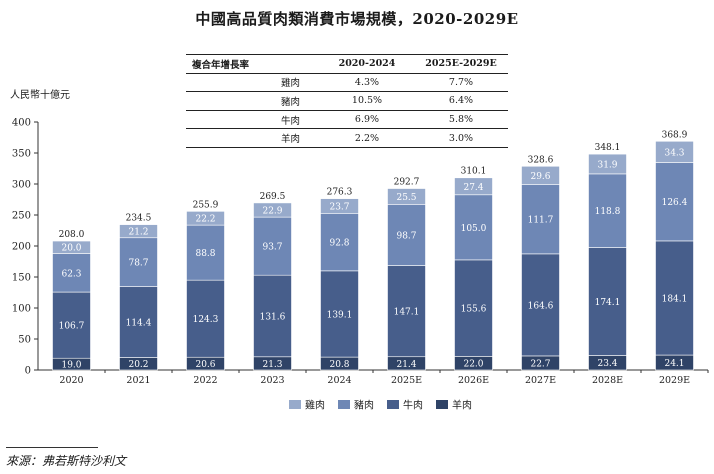 The width and height of the screenshot is (714, 474). What do you see at coordinates (474, 310) in the screenshot?
I see `data-label: 155.6` at bounding box center [474, 310].